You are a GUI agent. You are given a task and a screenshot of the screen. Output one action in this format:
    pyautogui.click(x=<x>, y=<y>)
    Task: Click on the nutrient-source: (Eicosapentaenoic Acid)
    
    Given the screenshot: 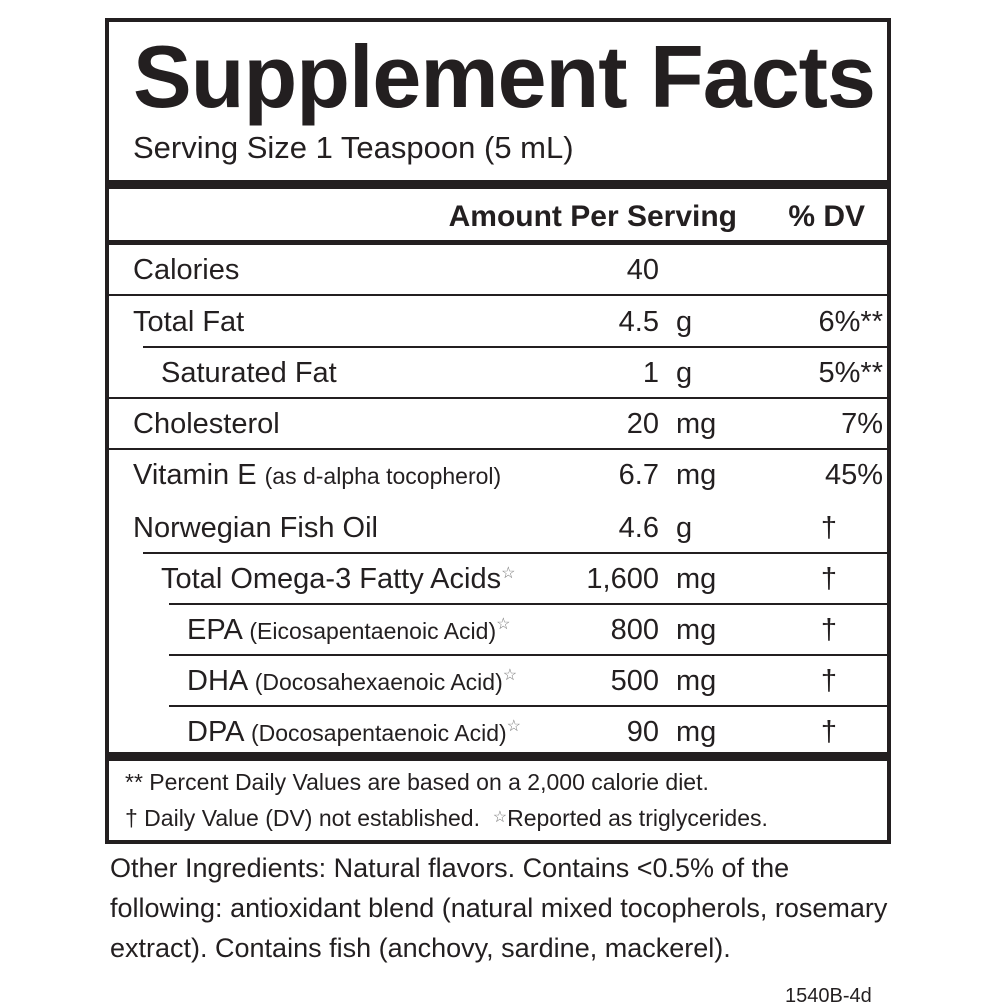 What is the action you would take?
    pyautogui.click(x=373, y=631)
    